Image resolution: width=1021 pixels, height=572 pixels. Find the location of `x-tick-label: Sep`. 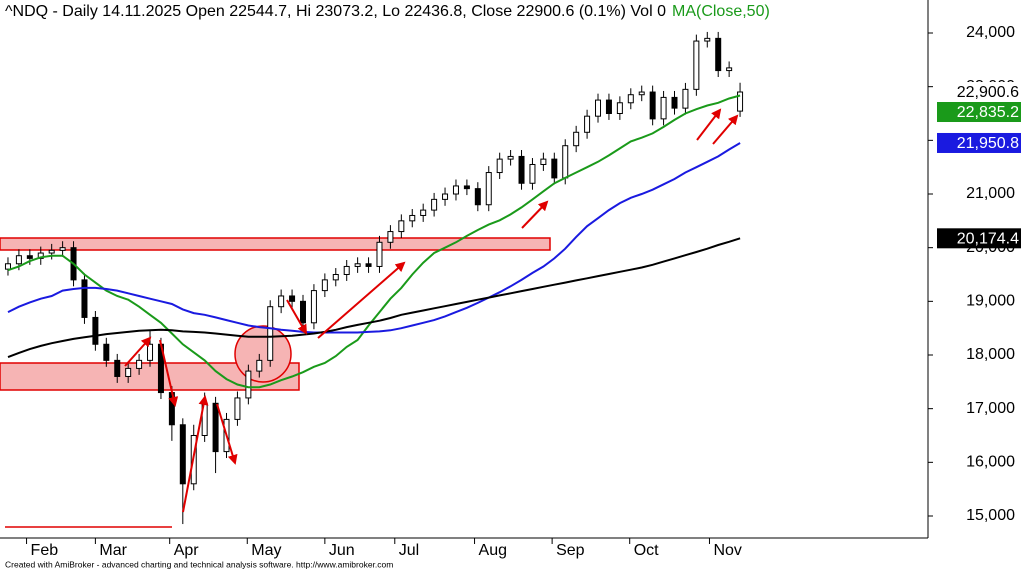

x-tick-label: Sep is located at coordinates (570, 550).